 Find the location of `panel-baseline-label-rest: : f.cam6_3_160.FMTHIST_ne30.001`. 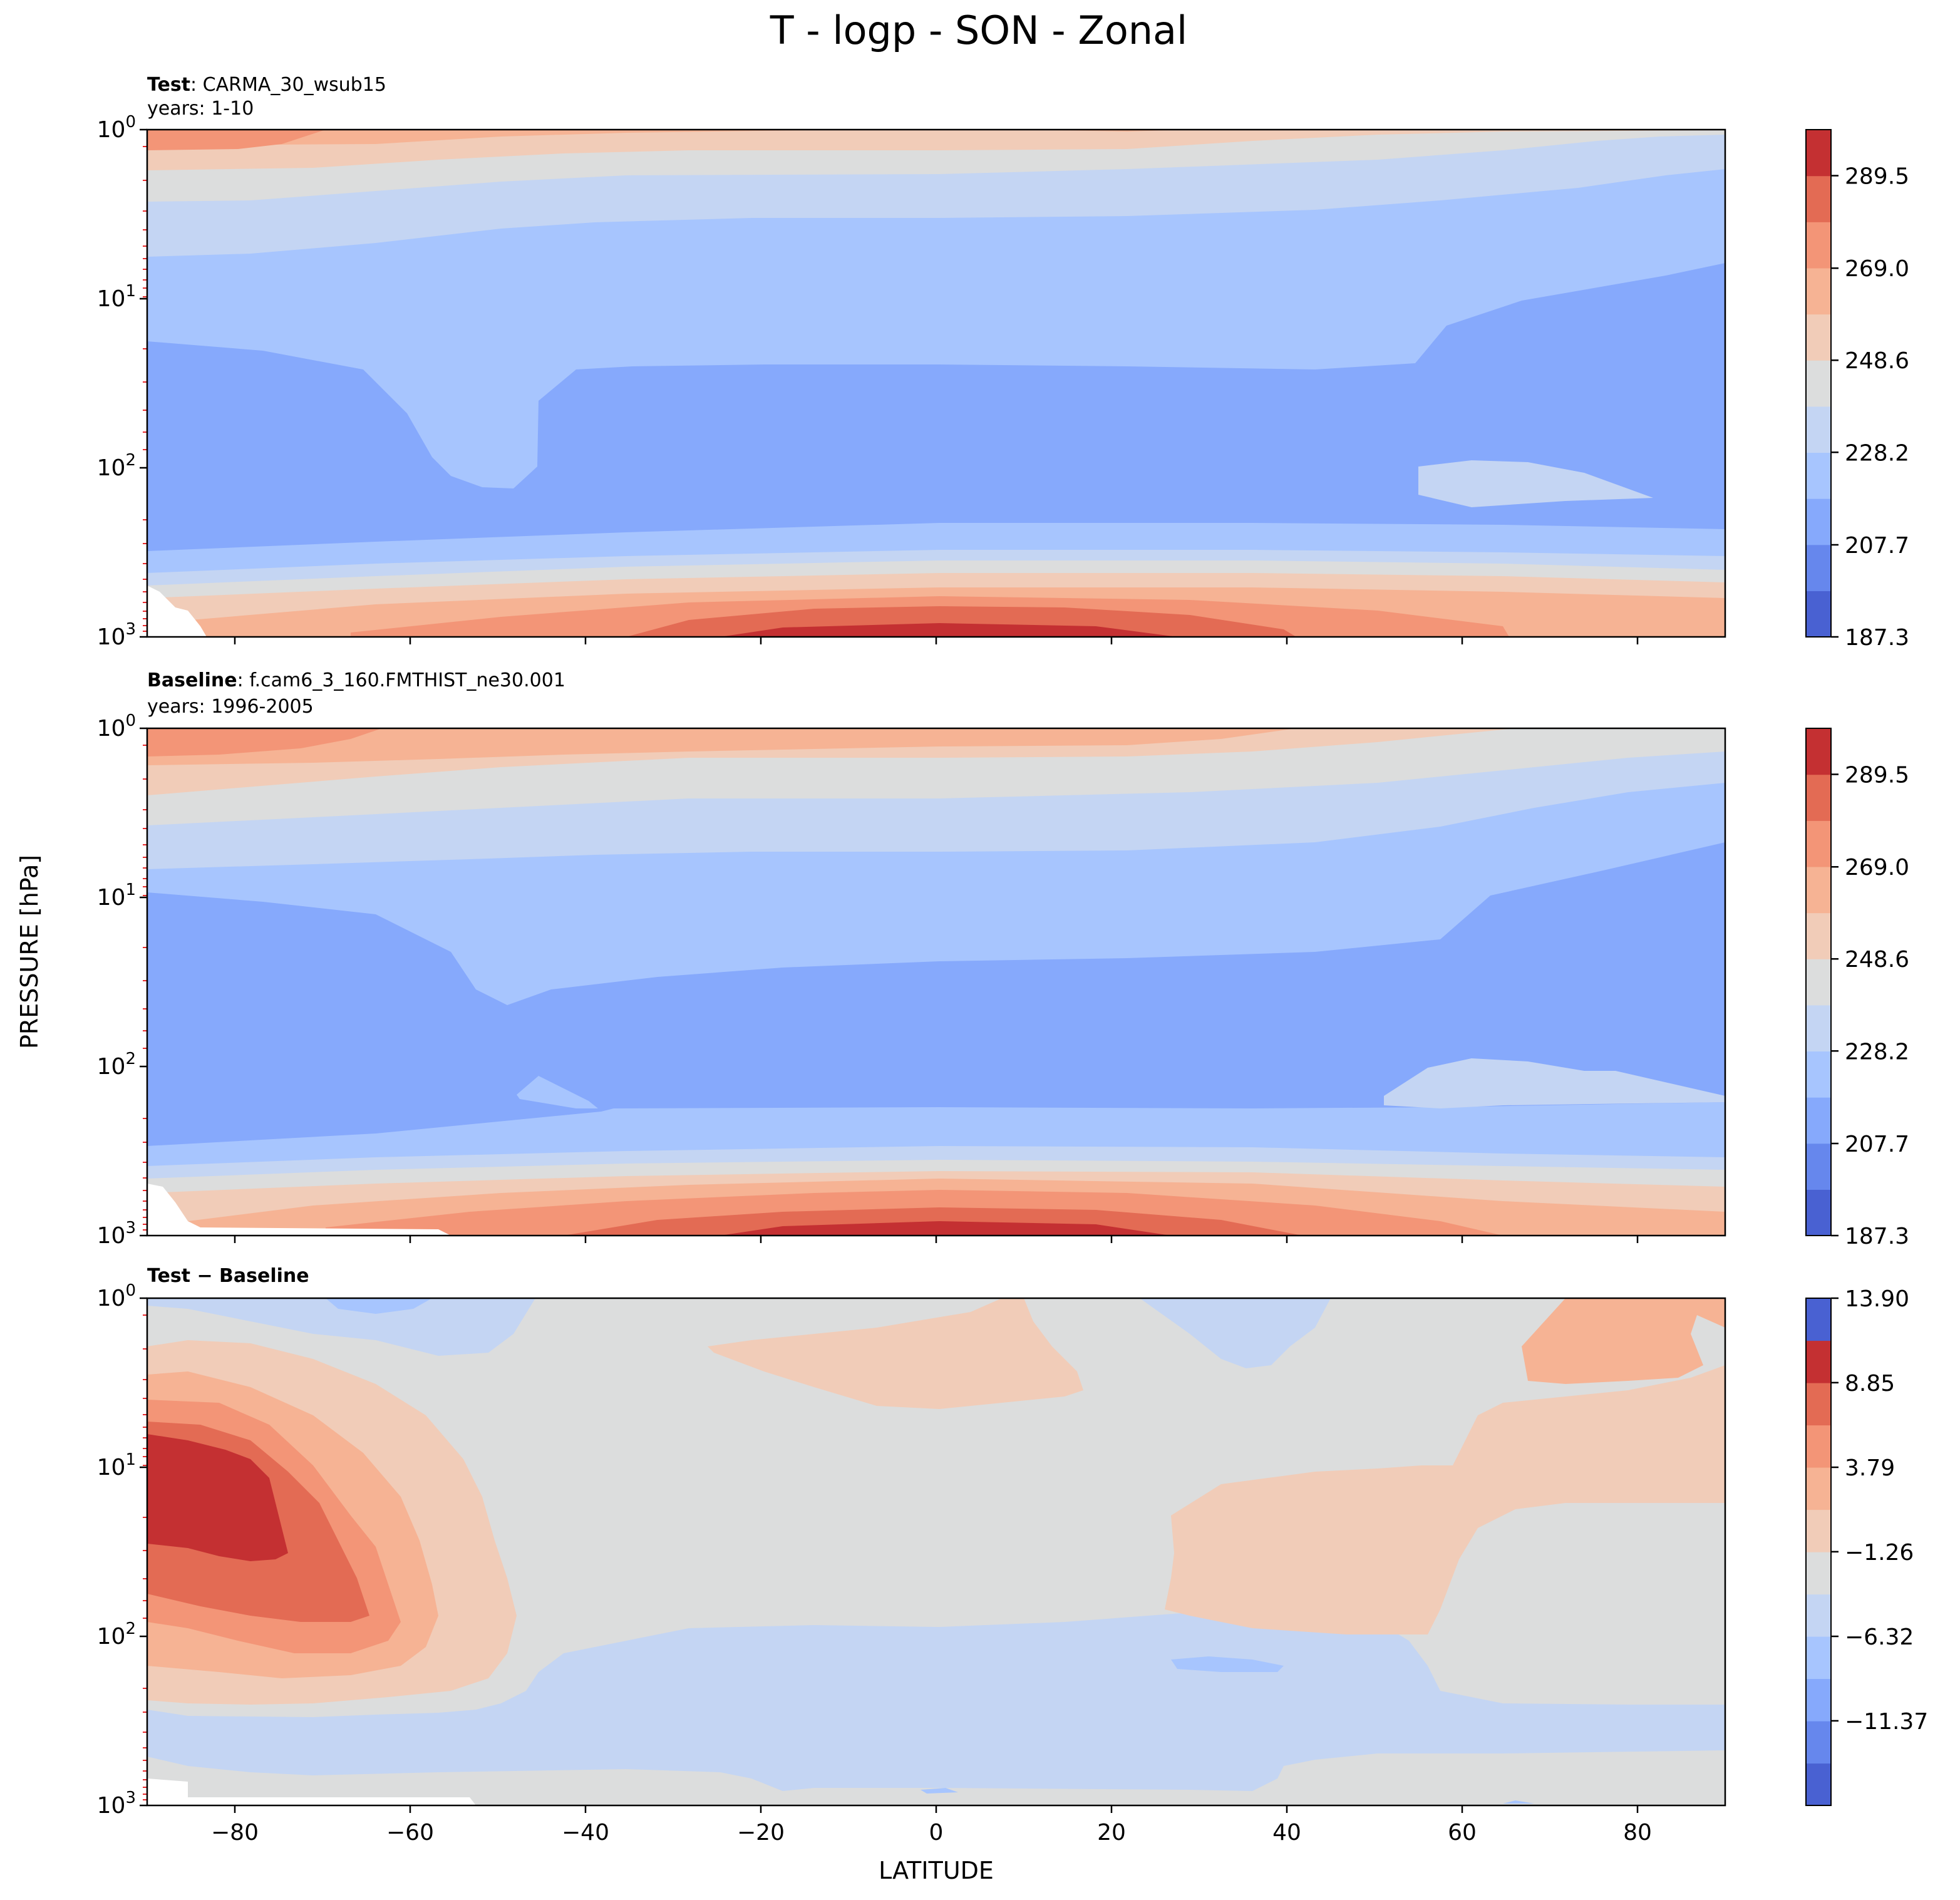

panel-baseline-label-rest: : f.cam6_3_160.FMTHIST_ne30.001 is located at coordinates (401, 680).